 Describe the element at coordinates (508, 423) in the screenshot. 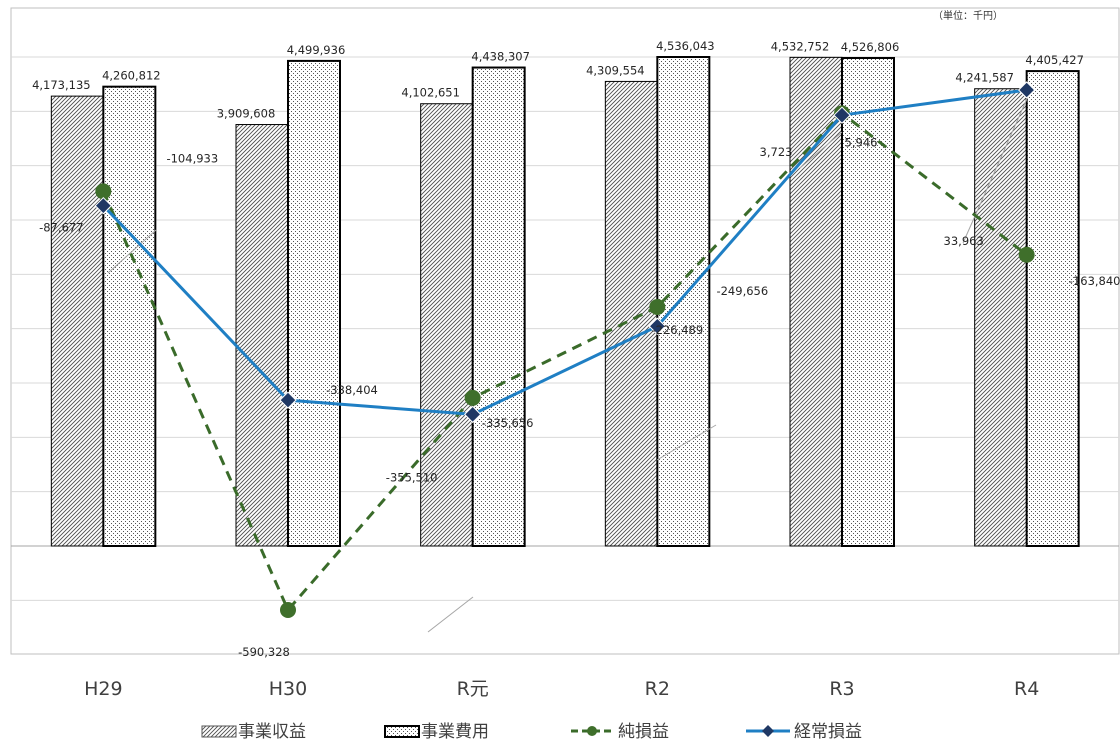

I see `line-label-net-2: -335,656` at that location.